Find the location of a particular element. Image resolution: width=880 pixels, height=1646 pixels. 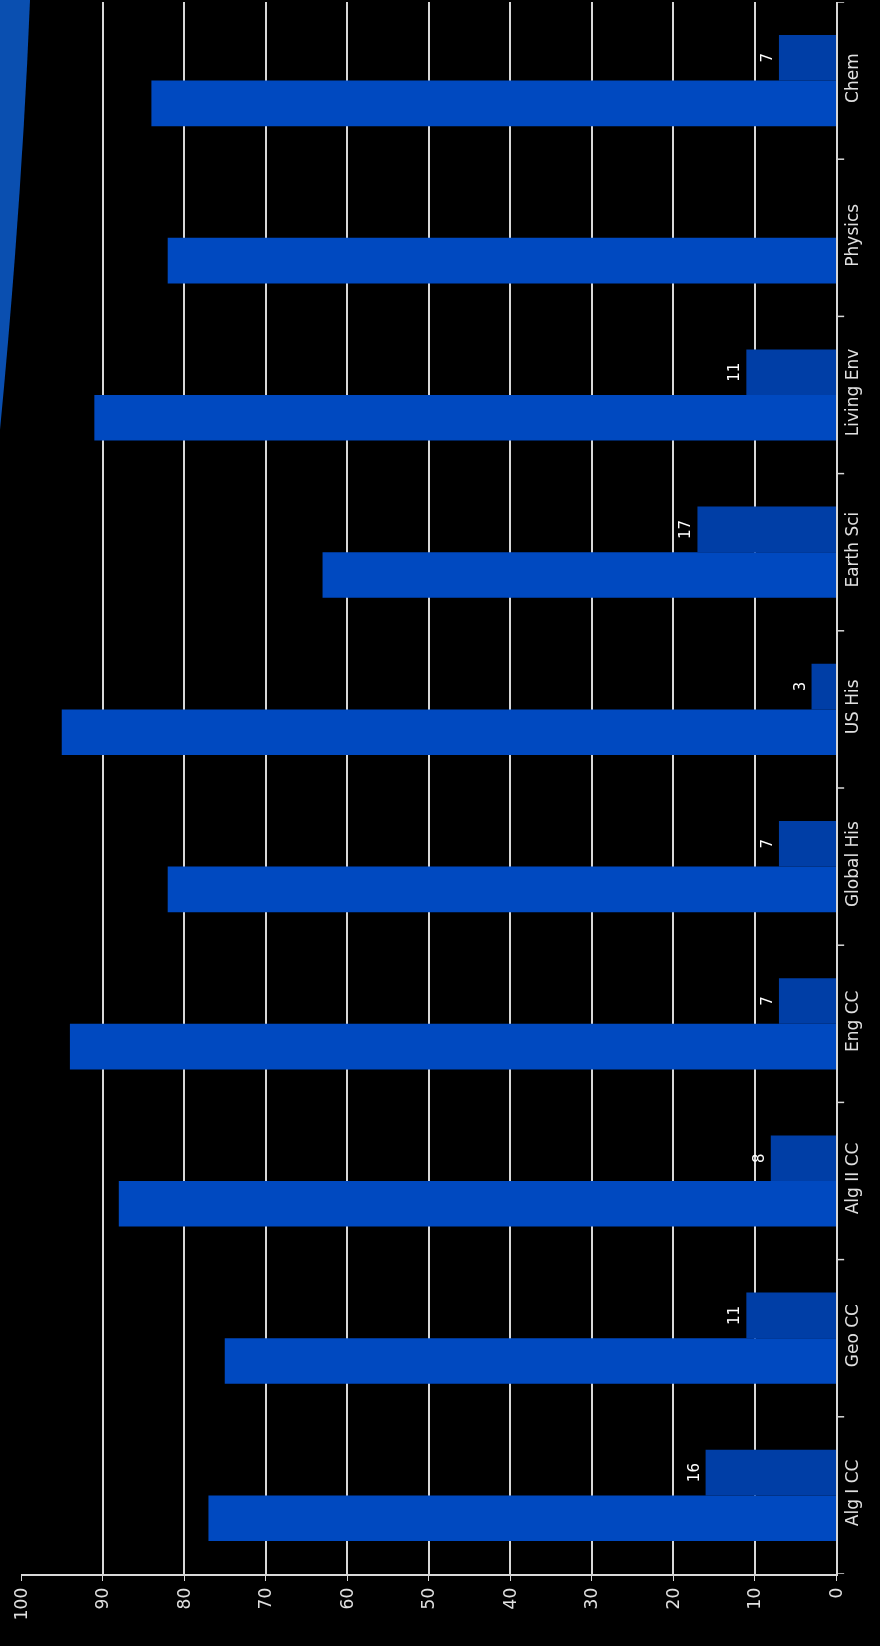

x-tick-label: 50 is located at coordinates (428, 1598).